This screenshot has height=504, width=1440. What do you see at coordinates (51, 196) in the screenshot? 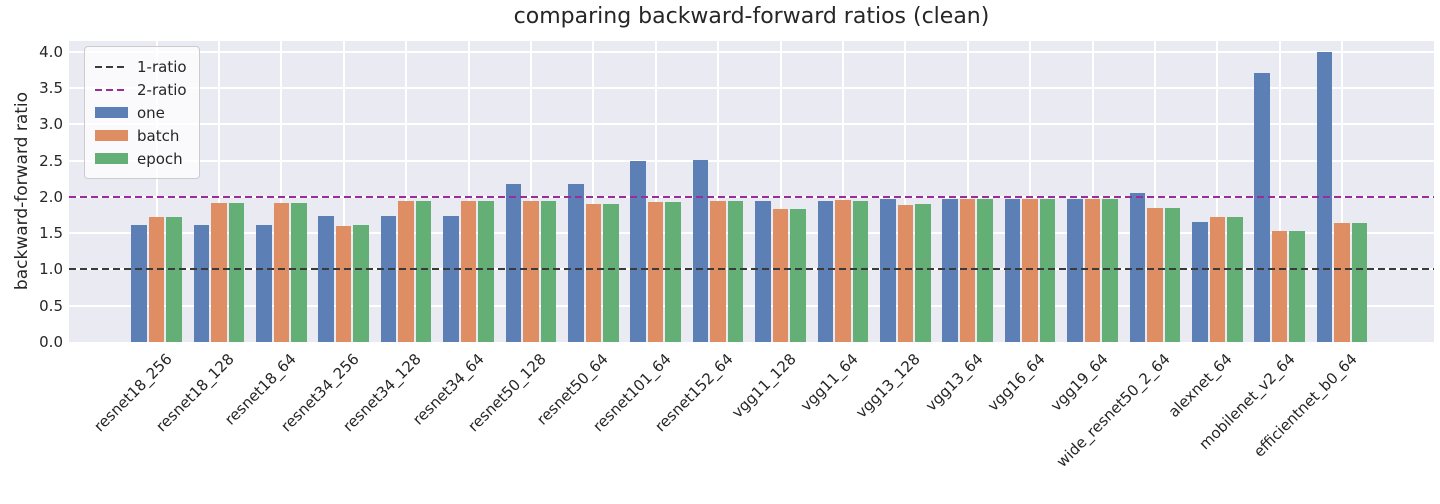
I see `y-tick-label: 2.0` at bounding box center [51, 196].